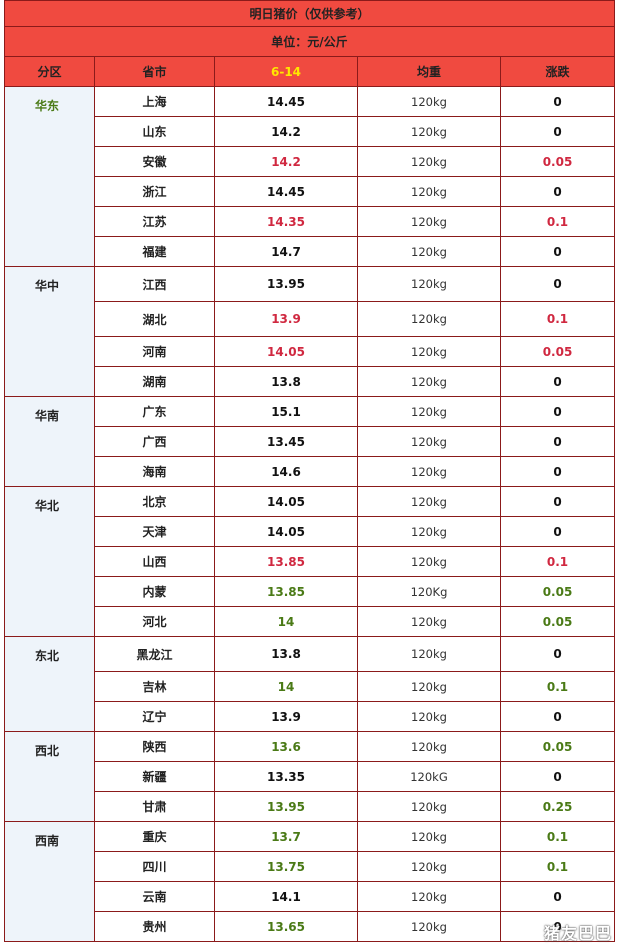 The height and width of the screenshot is (952, 622). What do you see at coordinates (154, 561) in the screenshot?
I see `province-cell: 山西` at bounding box center [154, 561].